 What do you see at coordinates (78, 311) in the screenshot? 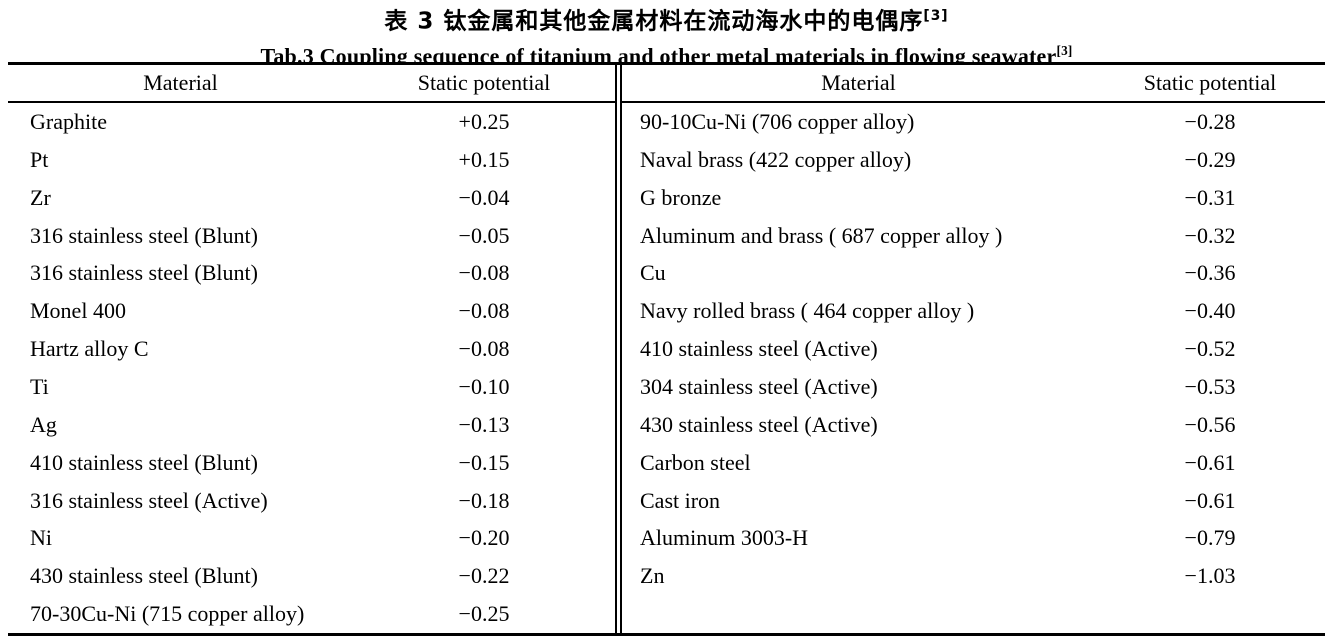
I see `material-cell: Monel 400` at bounding box center [78, 311].